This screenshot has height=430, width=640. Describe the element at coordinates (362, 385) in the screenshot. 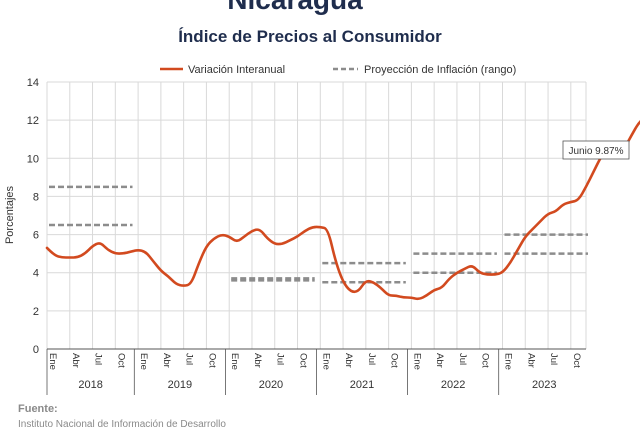

I see `x-year-label: 2021` at that location.